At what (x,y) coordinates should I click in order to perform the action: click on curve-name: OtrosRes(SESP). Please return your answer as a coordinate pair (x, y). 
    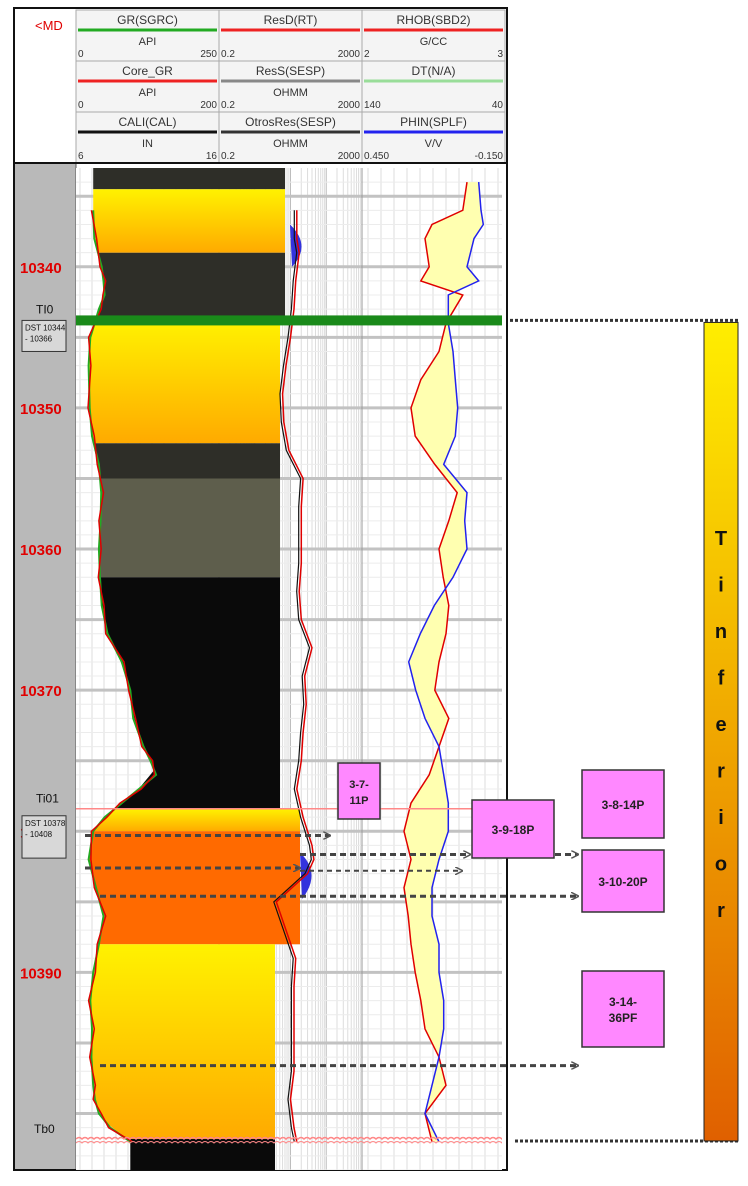
    Looking at the image, I should click on (290, 122).